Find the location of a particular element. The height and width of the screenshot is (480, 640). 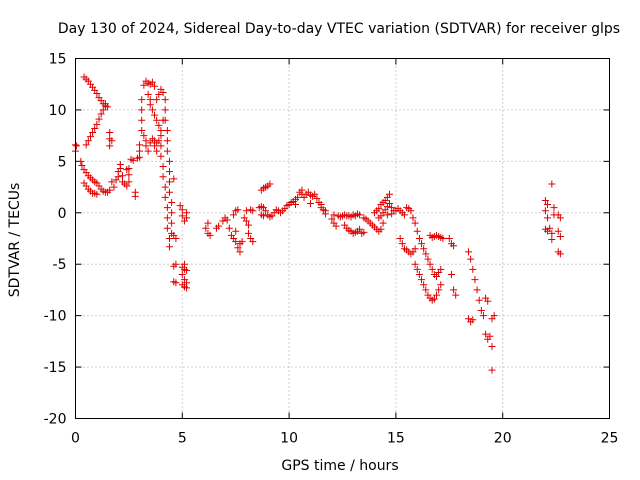

y-tick-label: -5 is located at coordinates (60, 265).